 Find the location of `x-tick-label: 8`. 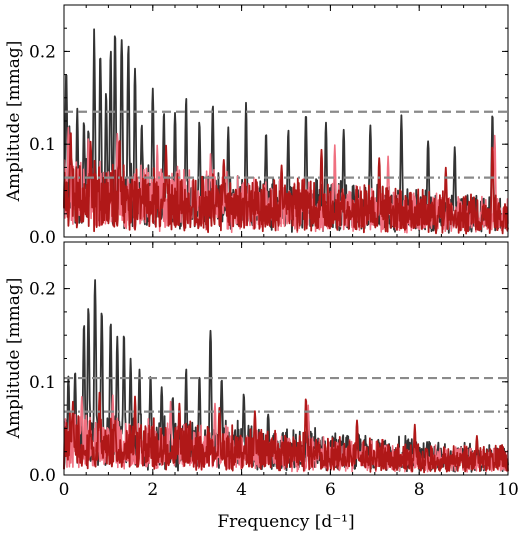

x-tick-label: 8 is located at coordinates (419, 490).